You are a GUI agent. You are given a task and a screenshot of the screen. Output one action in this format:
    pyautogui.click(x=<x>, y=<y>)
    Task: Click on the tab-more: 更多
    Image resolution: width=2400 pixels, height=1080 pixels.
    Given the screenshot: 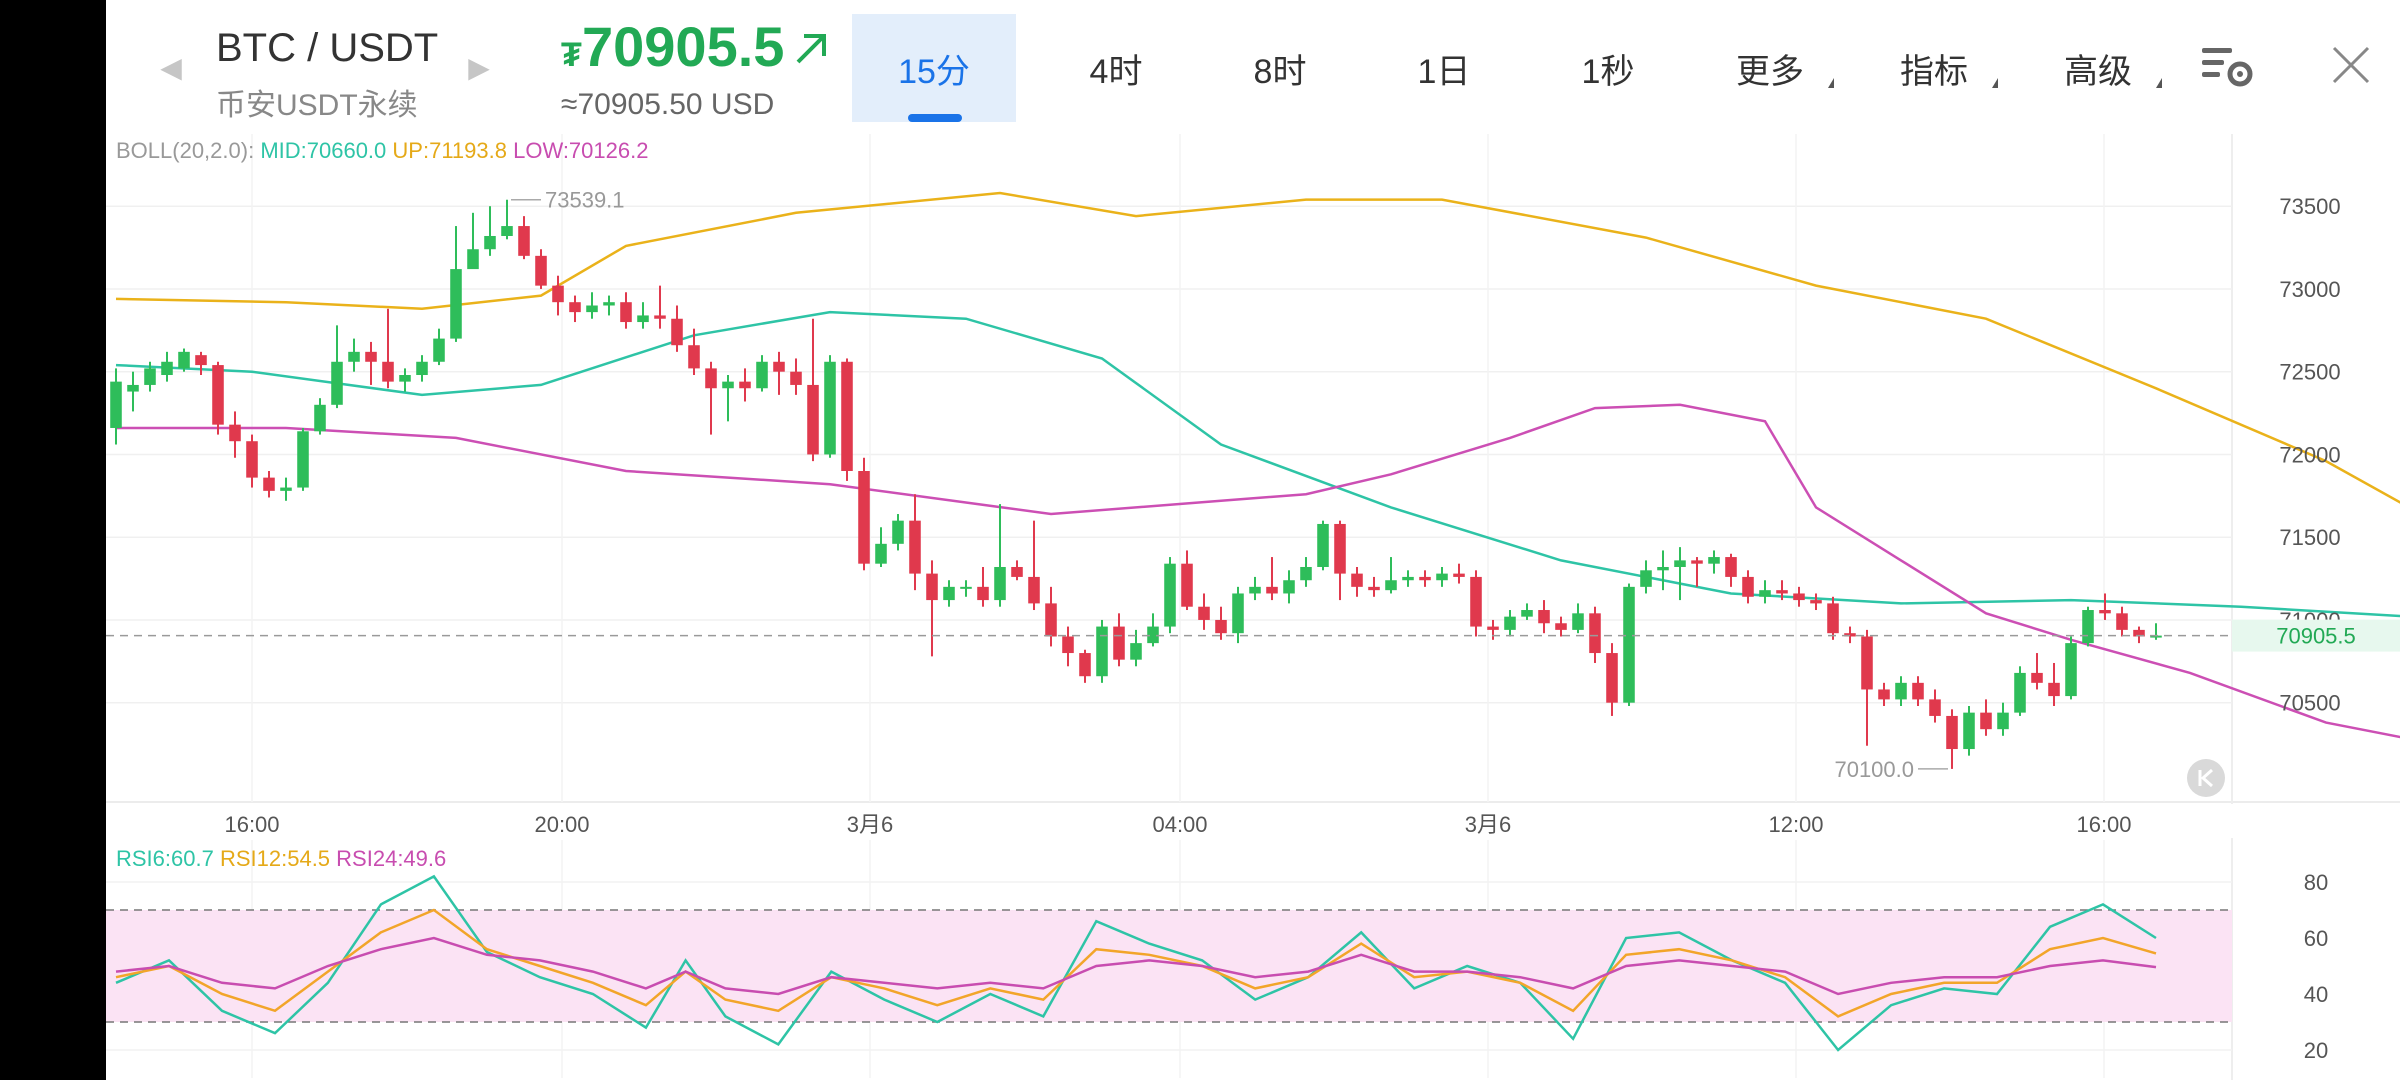 What is the action you would take?
    pyautogui.click(x=1777, y=68)
    